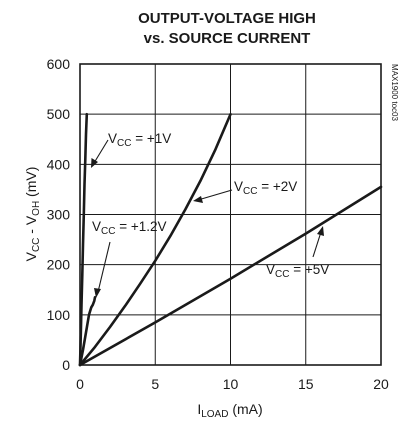 The height and width of the screenshot is (424, 399). What do you see at coordinates (36, 208) in the screenshot?
I see `y-axis-label-oh: OH` at bounding box center [36, 208].